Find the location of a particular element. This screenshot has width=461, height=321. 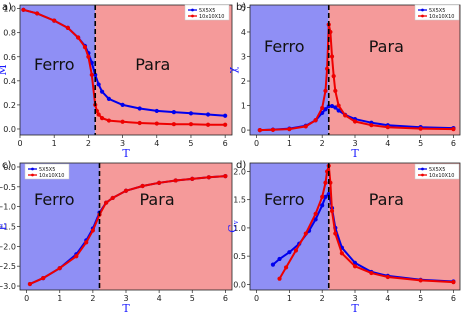

x-axis-label: T is located at coordinates (355, 153).